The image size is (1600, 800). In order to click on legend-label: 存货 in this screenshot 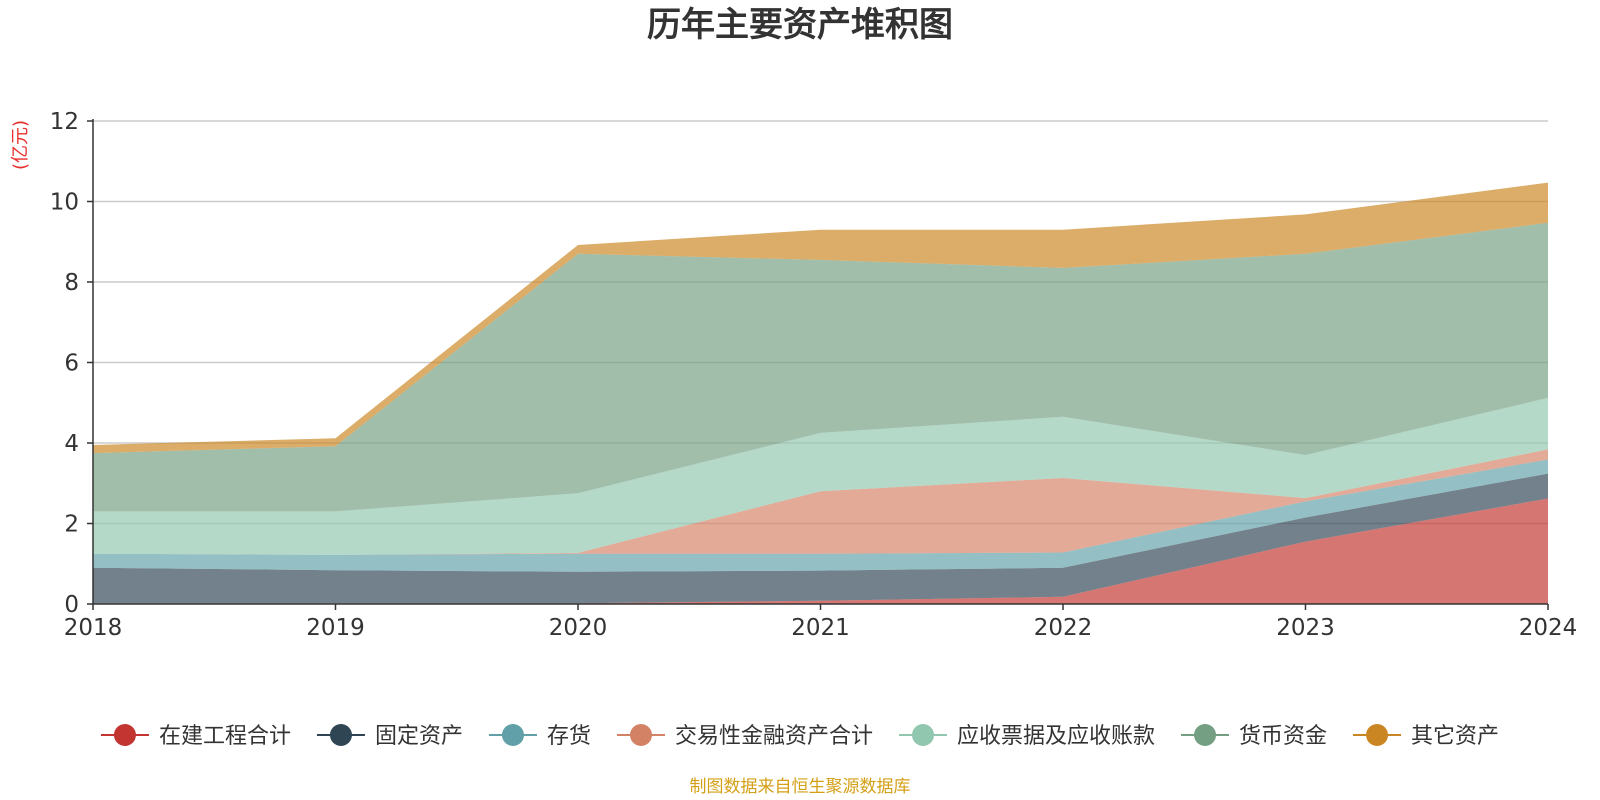, I will do `click(569, 736)`.